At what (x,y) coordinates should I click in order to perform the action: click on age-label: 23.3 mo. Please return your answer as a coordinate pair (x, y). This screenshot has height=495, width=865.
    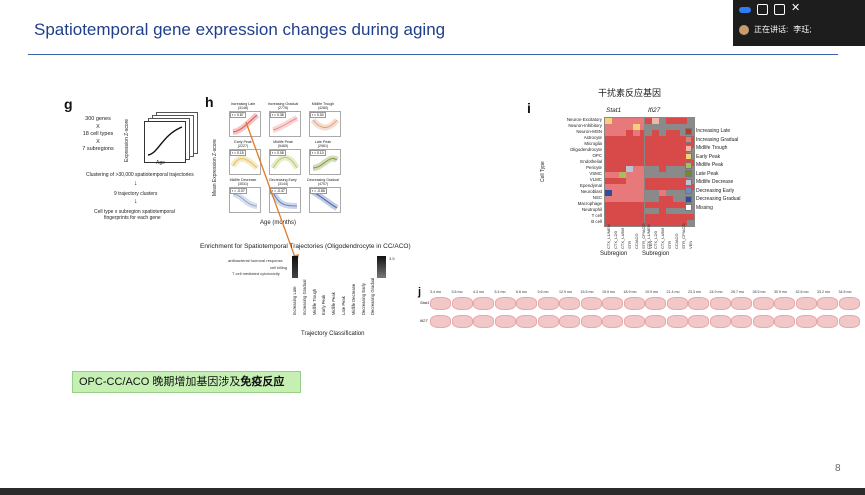
    Looking at the image, I should click on (694, 292).